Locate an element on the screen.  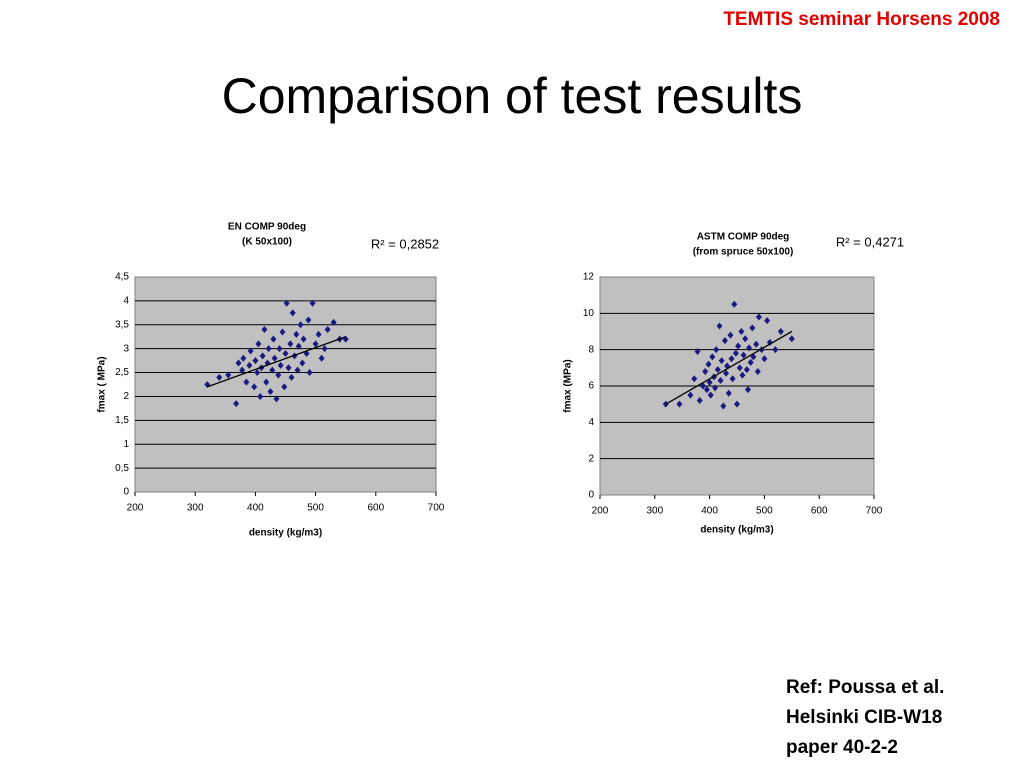
chart-title: EN COMP 90deg is located at coordinates (267, 227).